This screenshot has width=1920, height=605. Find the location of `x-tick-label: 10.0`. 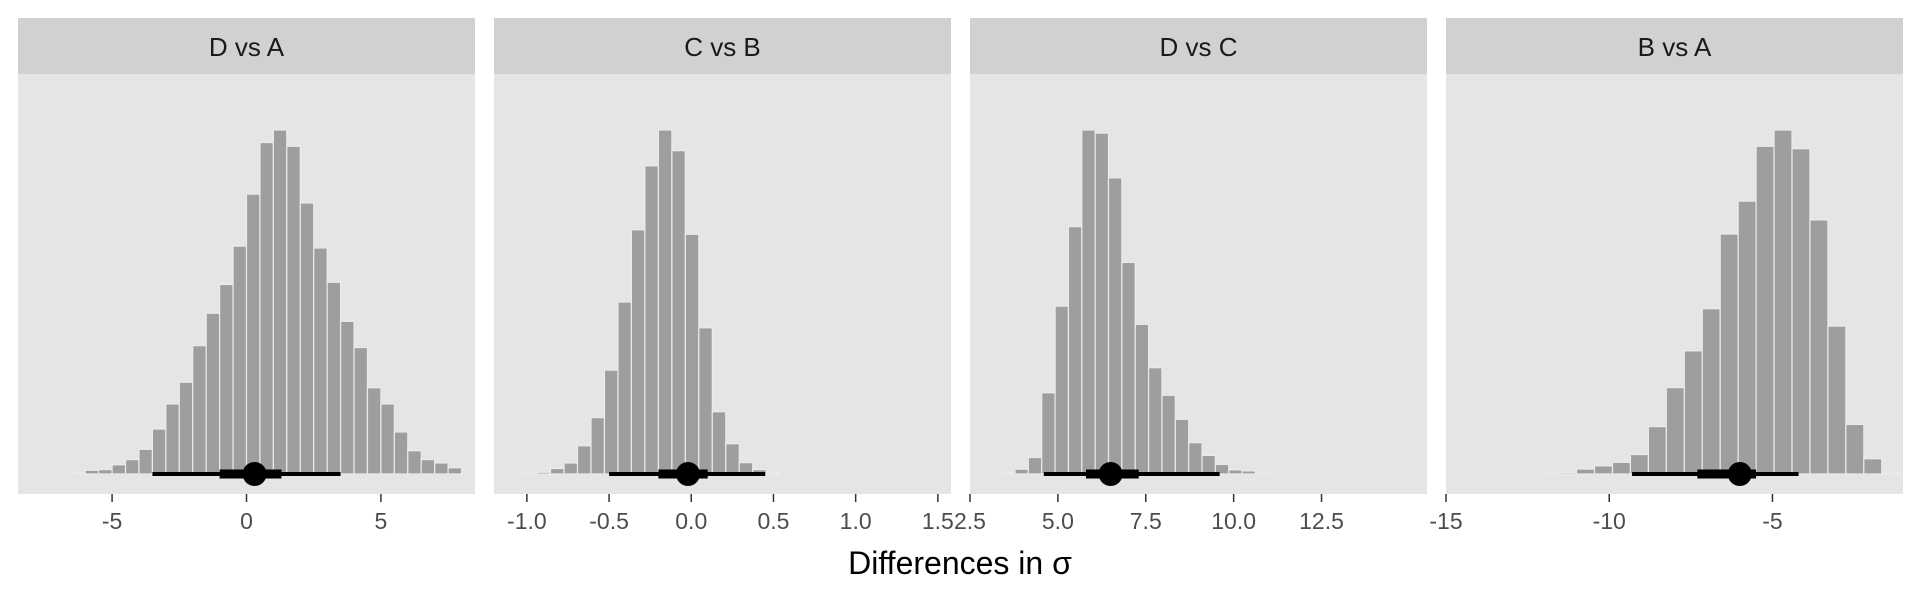

x-tick-label: 10.0 is located at coordinates (1233, 521).